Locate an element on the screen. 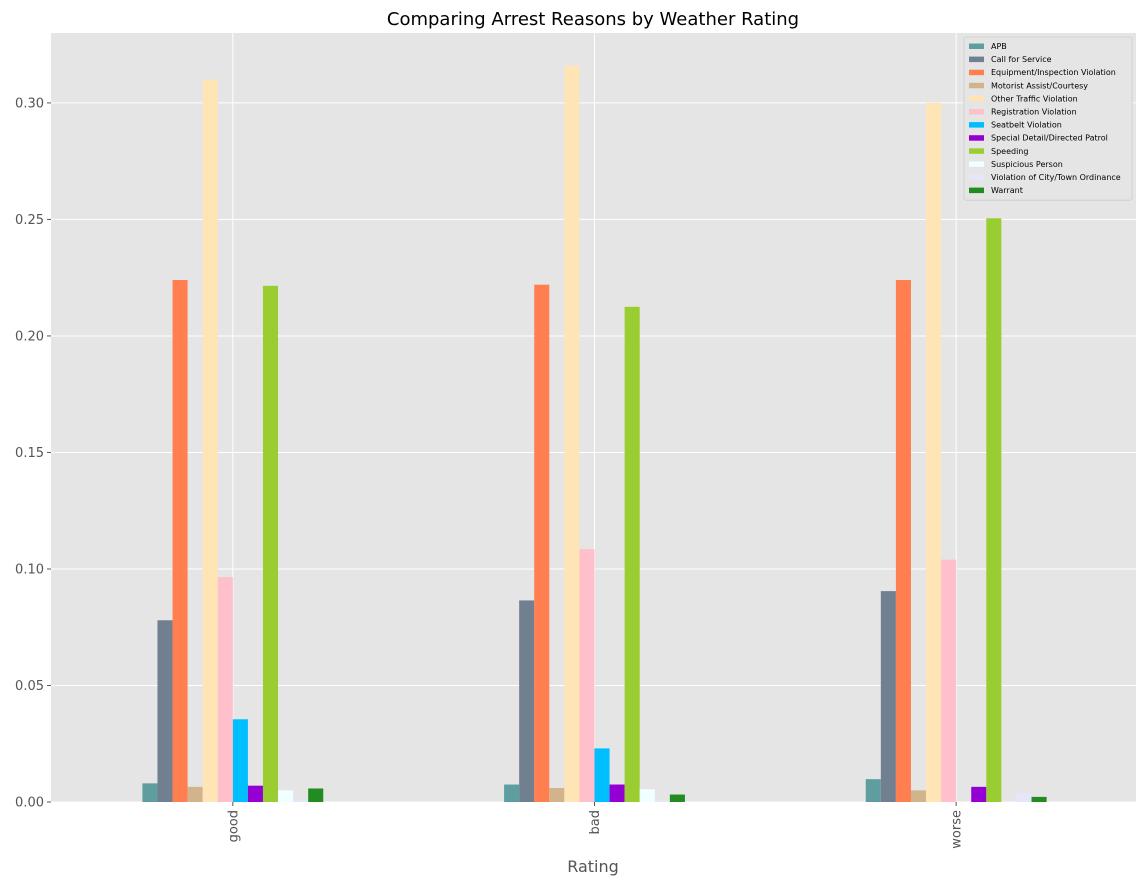  legend-label: Seatbelt Violation is located at coordinates (1026, 125).